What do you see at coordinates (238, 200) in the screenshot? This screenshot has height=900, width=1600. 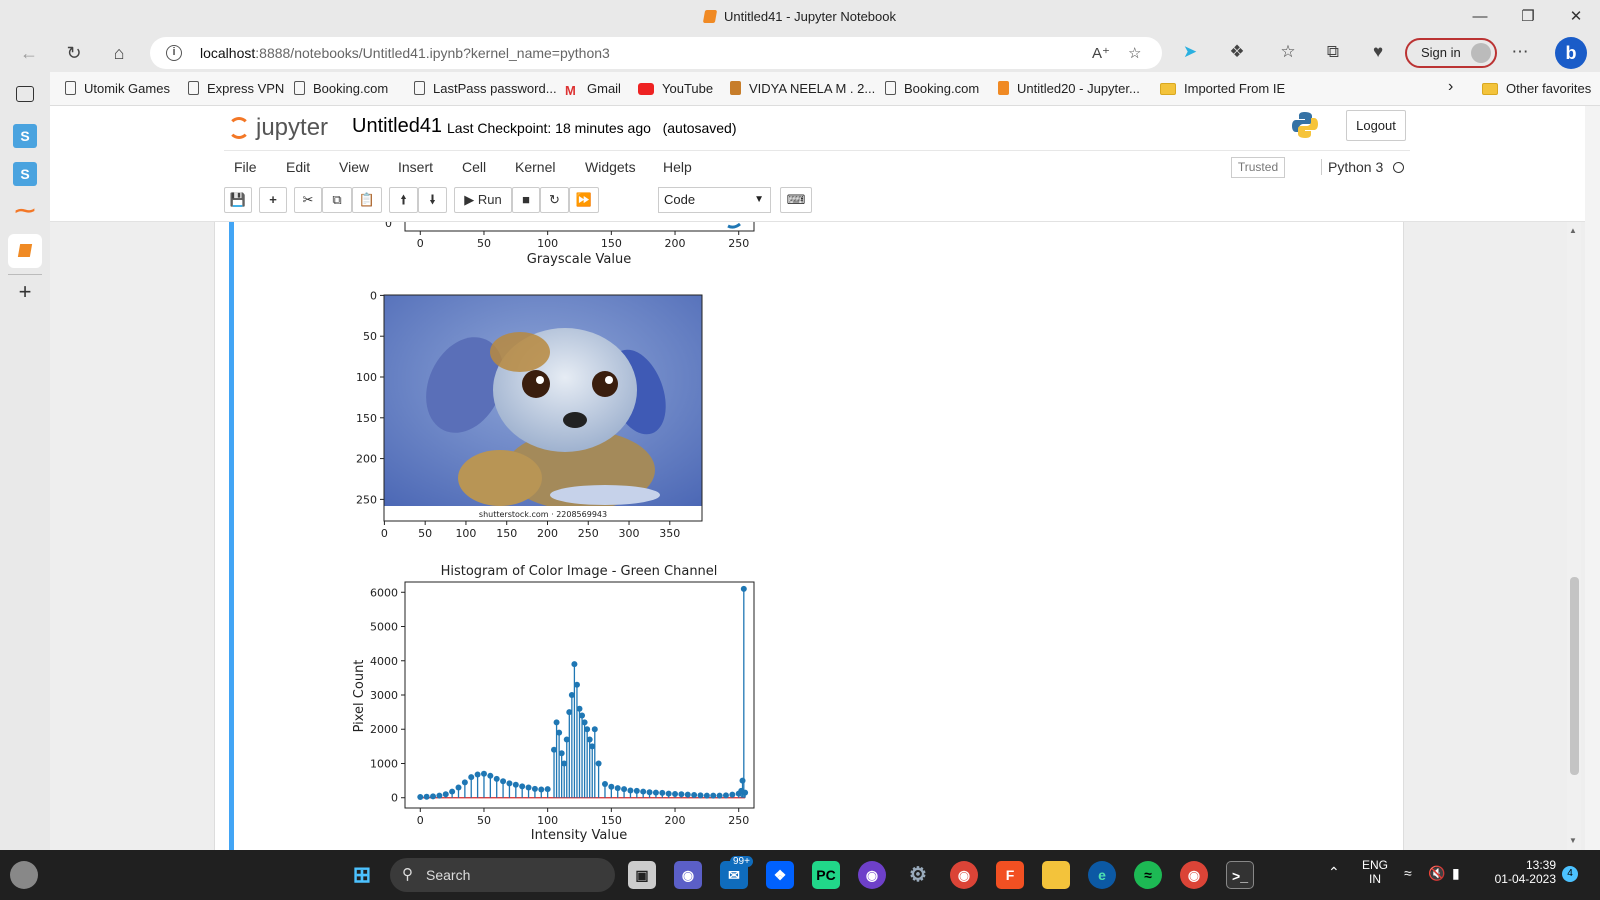 I see `save-icon: 💾` at bounding box center [238, 200].